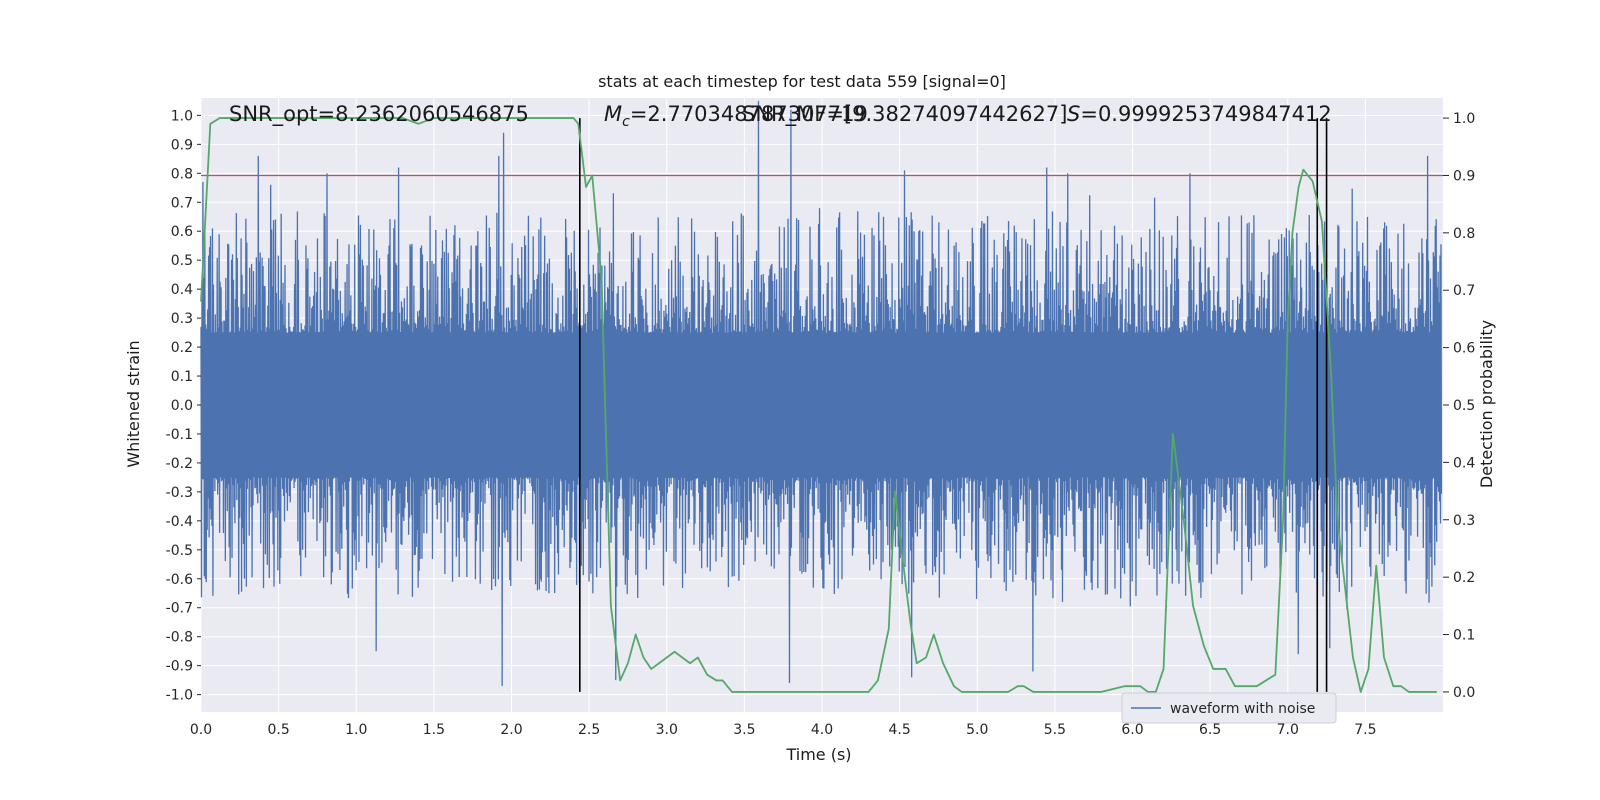  What do you see at coordinates (278, 730) in the screenshot?
I see `x-tick-label: 0.5` at bounding box center [278, 730].